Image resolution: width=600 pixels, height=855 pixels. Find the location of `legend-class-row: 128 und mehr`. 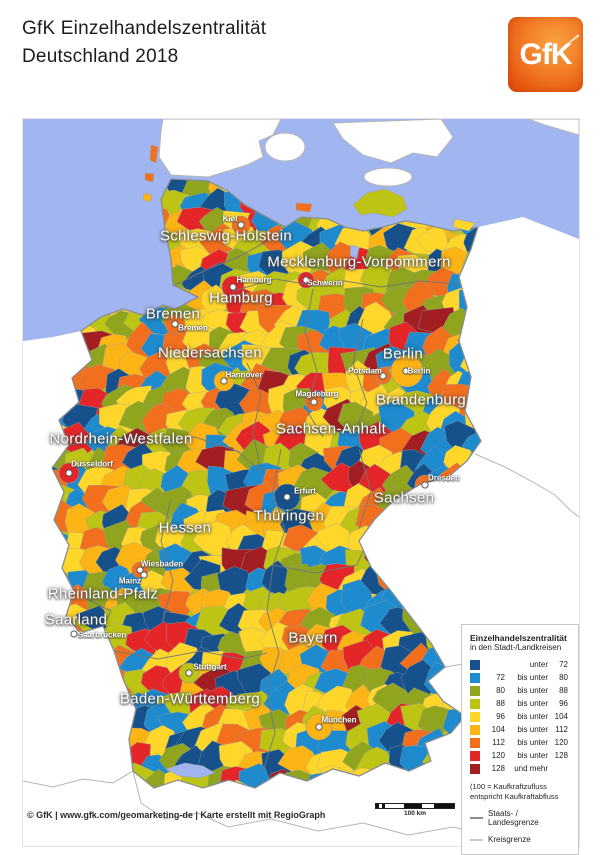

legend-class-row: 128 und mehr is located at coordinates (520, 768).